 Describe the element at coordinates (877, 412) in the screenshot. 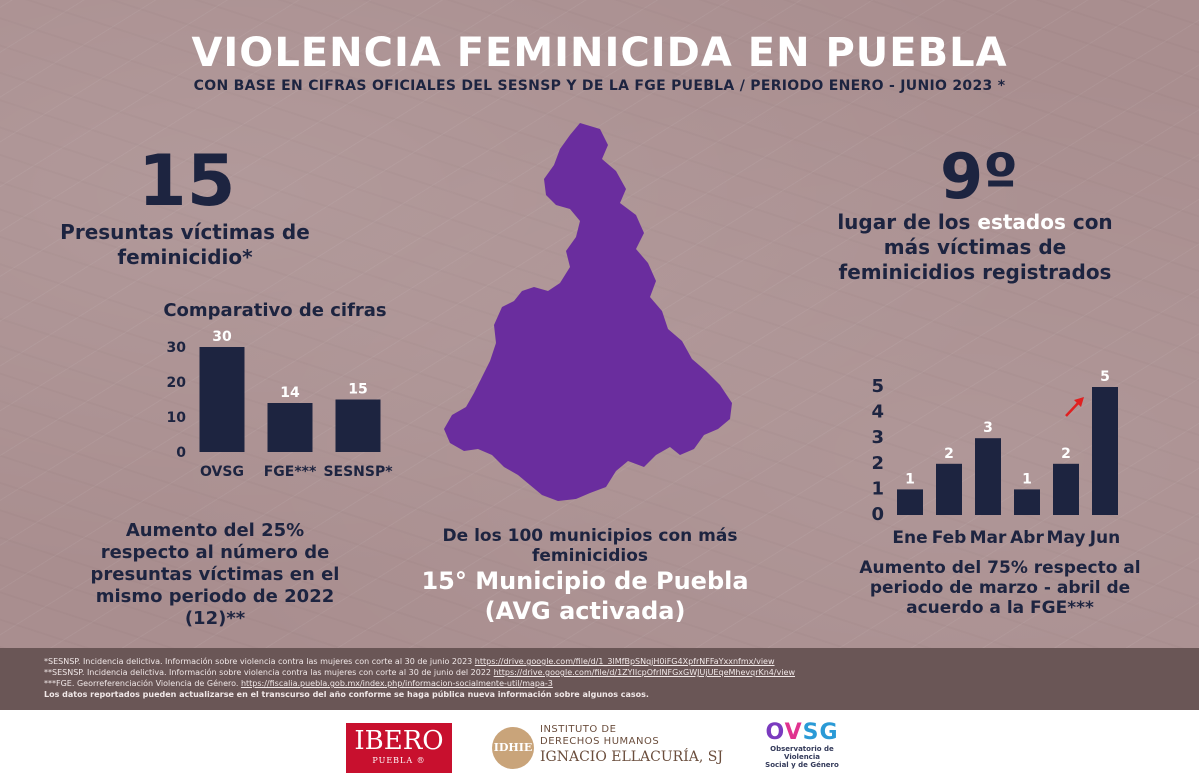

I see `y-tick-label: 4` at that location.